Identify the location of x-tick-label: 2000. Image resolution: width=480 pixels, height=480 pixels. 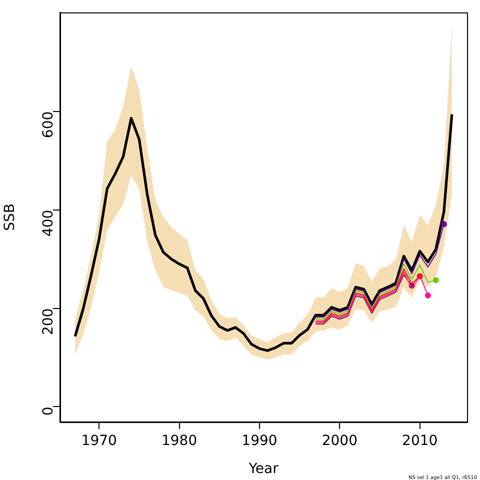
(340, 441).